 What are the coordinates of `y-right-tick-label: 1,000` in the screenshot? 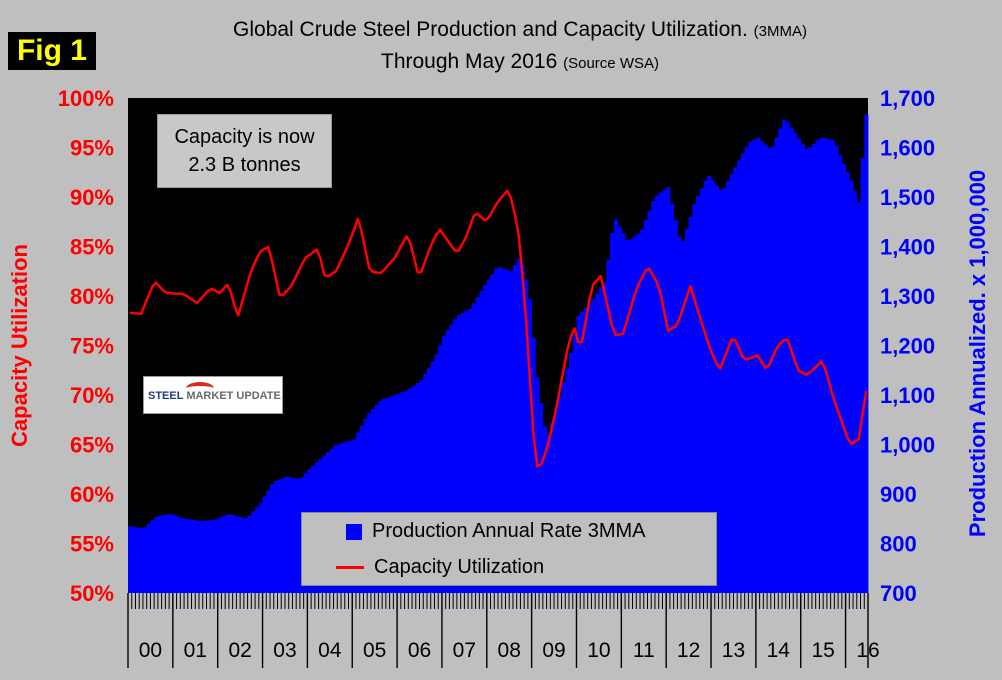 It's located at (907, 445).